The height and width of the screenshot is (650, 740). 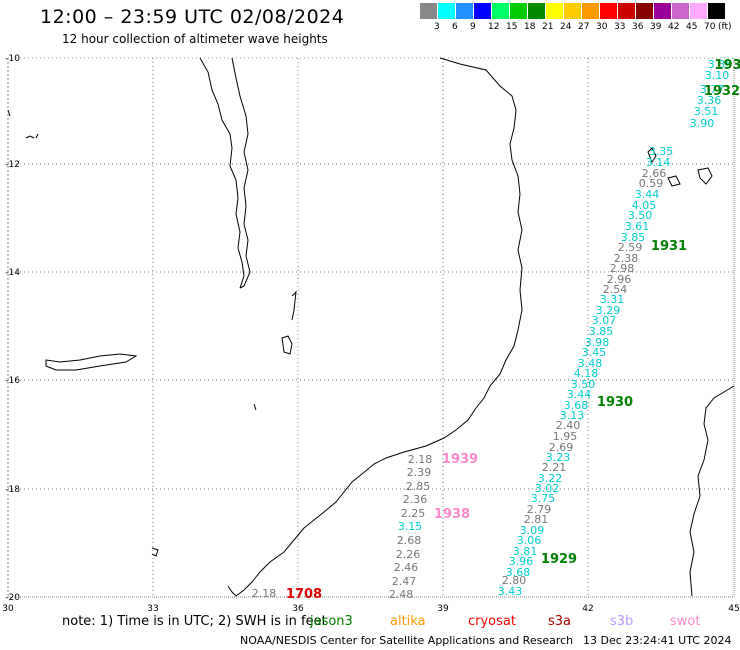 I want to click on wave-height-value: 4.05, so click(x=644, y=205).